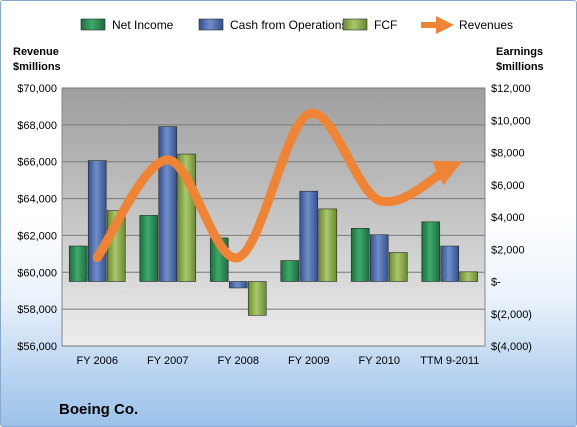  I want to click on legend-label: Cash from Operations, so click(288, 25).